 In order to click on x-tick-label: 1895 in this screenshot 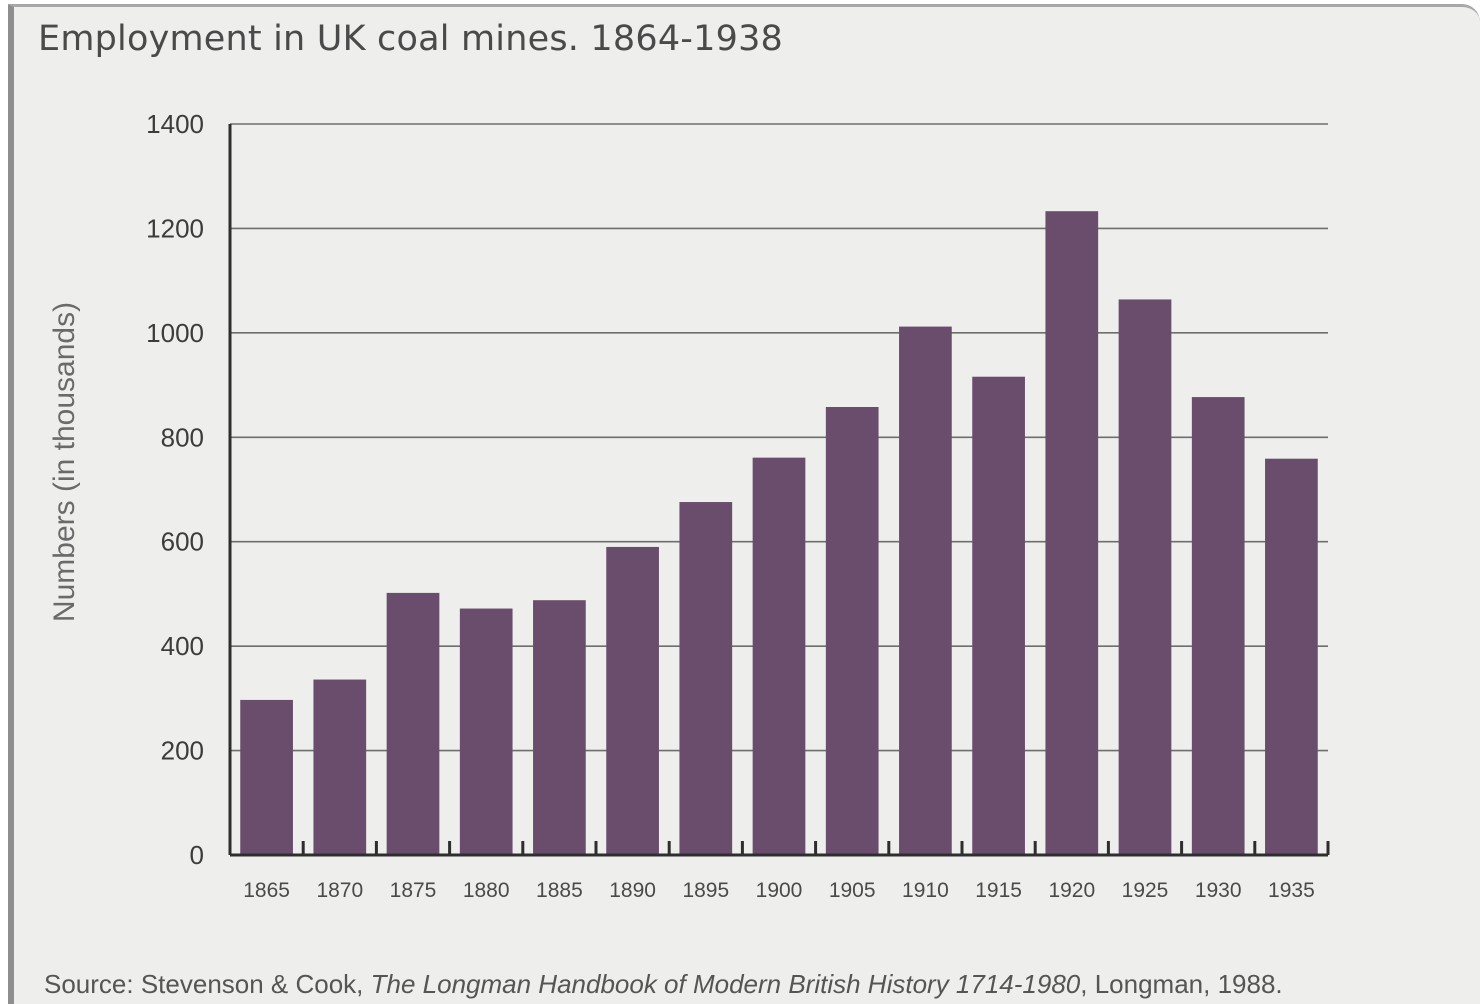, I will do `click(705, 890)`.